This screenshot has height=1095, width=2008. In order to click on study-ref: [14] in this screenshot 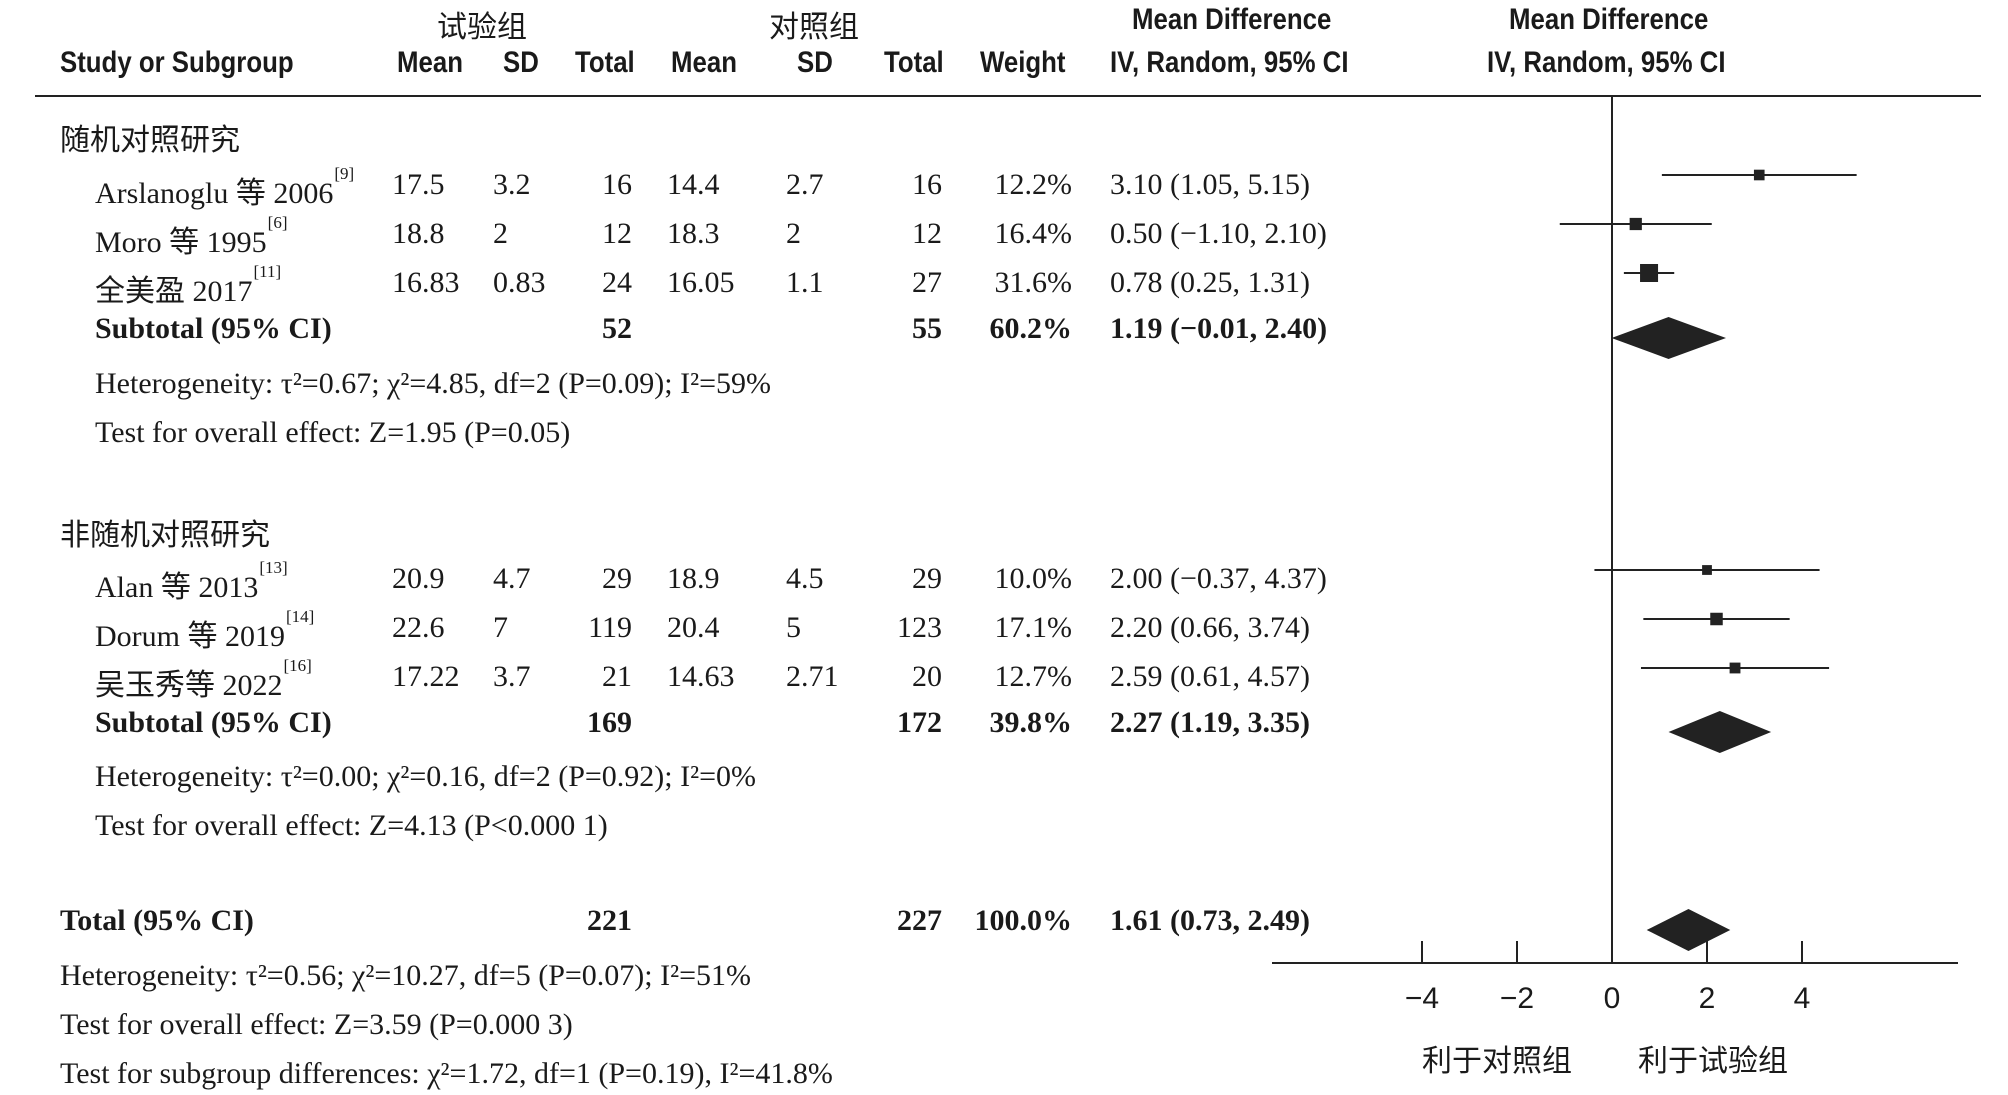, I will do `click(300, 616)`.